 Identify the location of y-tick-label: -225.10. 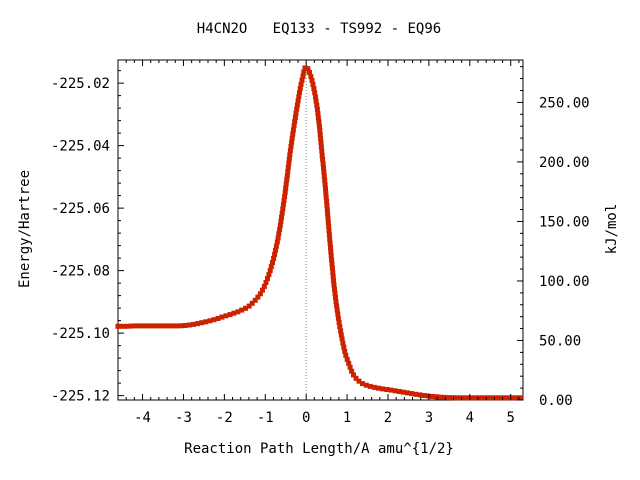
(80, 334).